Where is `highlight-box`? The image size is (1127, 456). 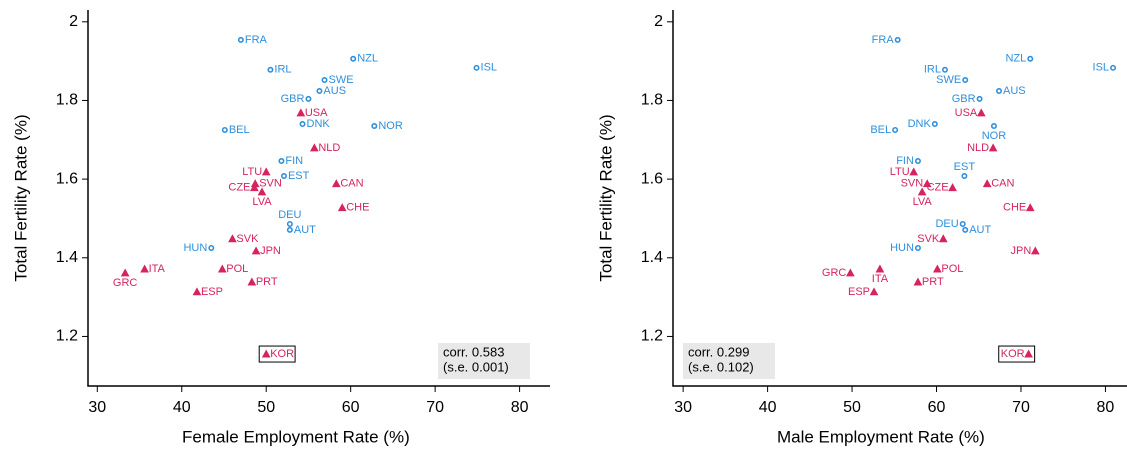 highlight-box is located at coordinates (277, 354).